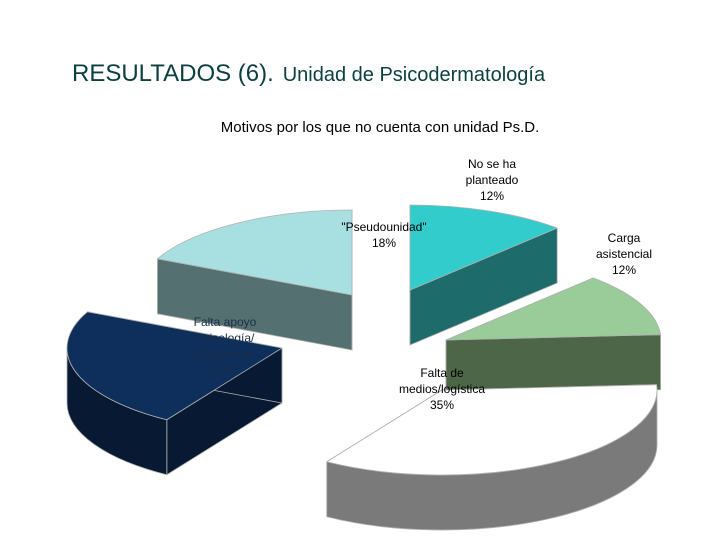 The height and width of the screenshot is (540, 720). I want to click on slice-label-line: Falta de, so click(442, 373).